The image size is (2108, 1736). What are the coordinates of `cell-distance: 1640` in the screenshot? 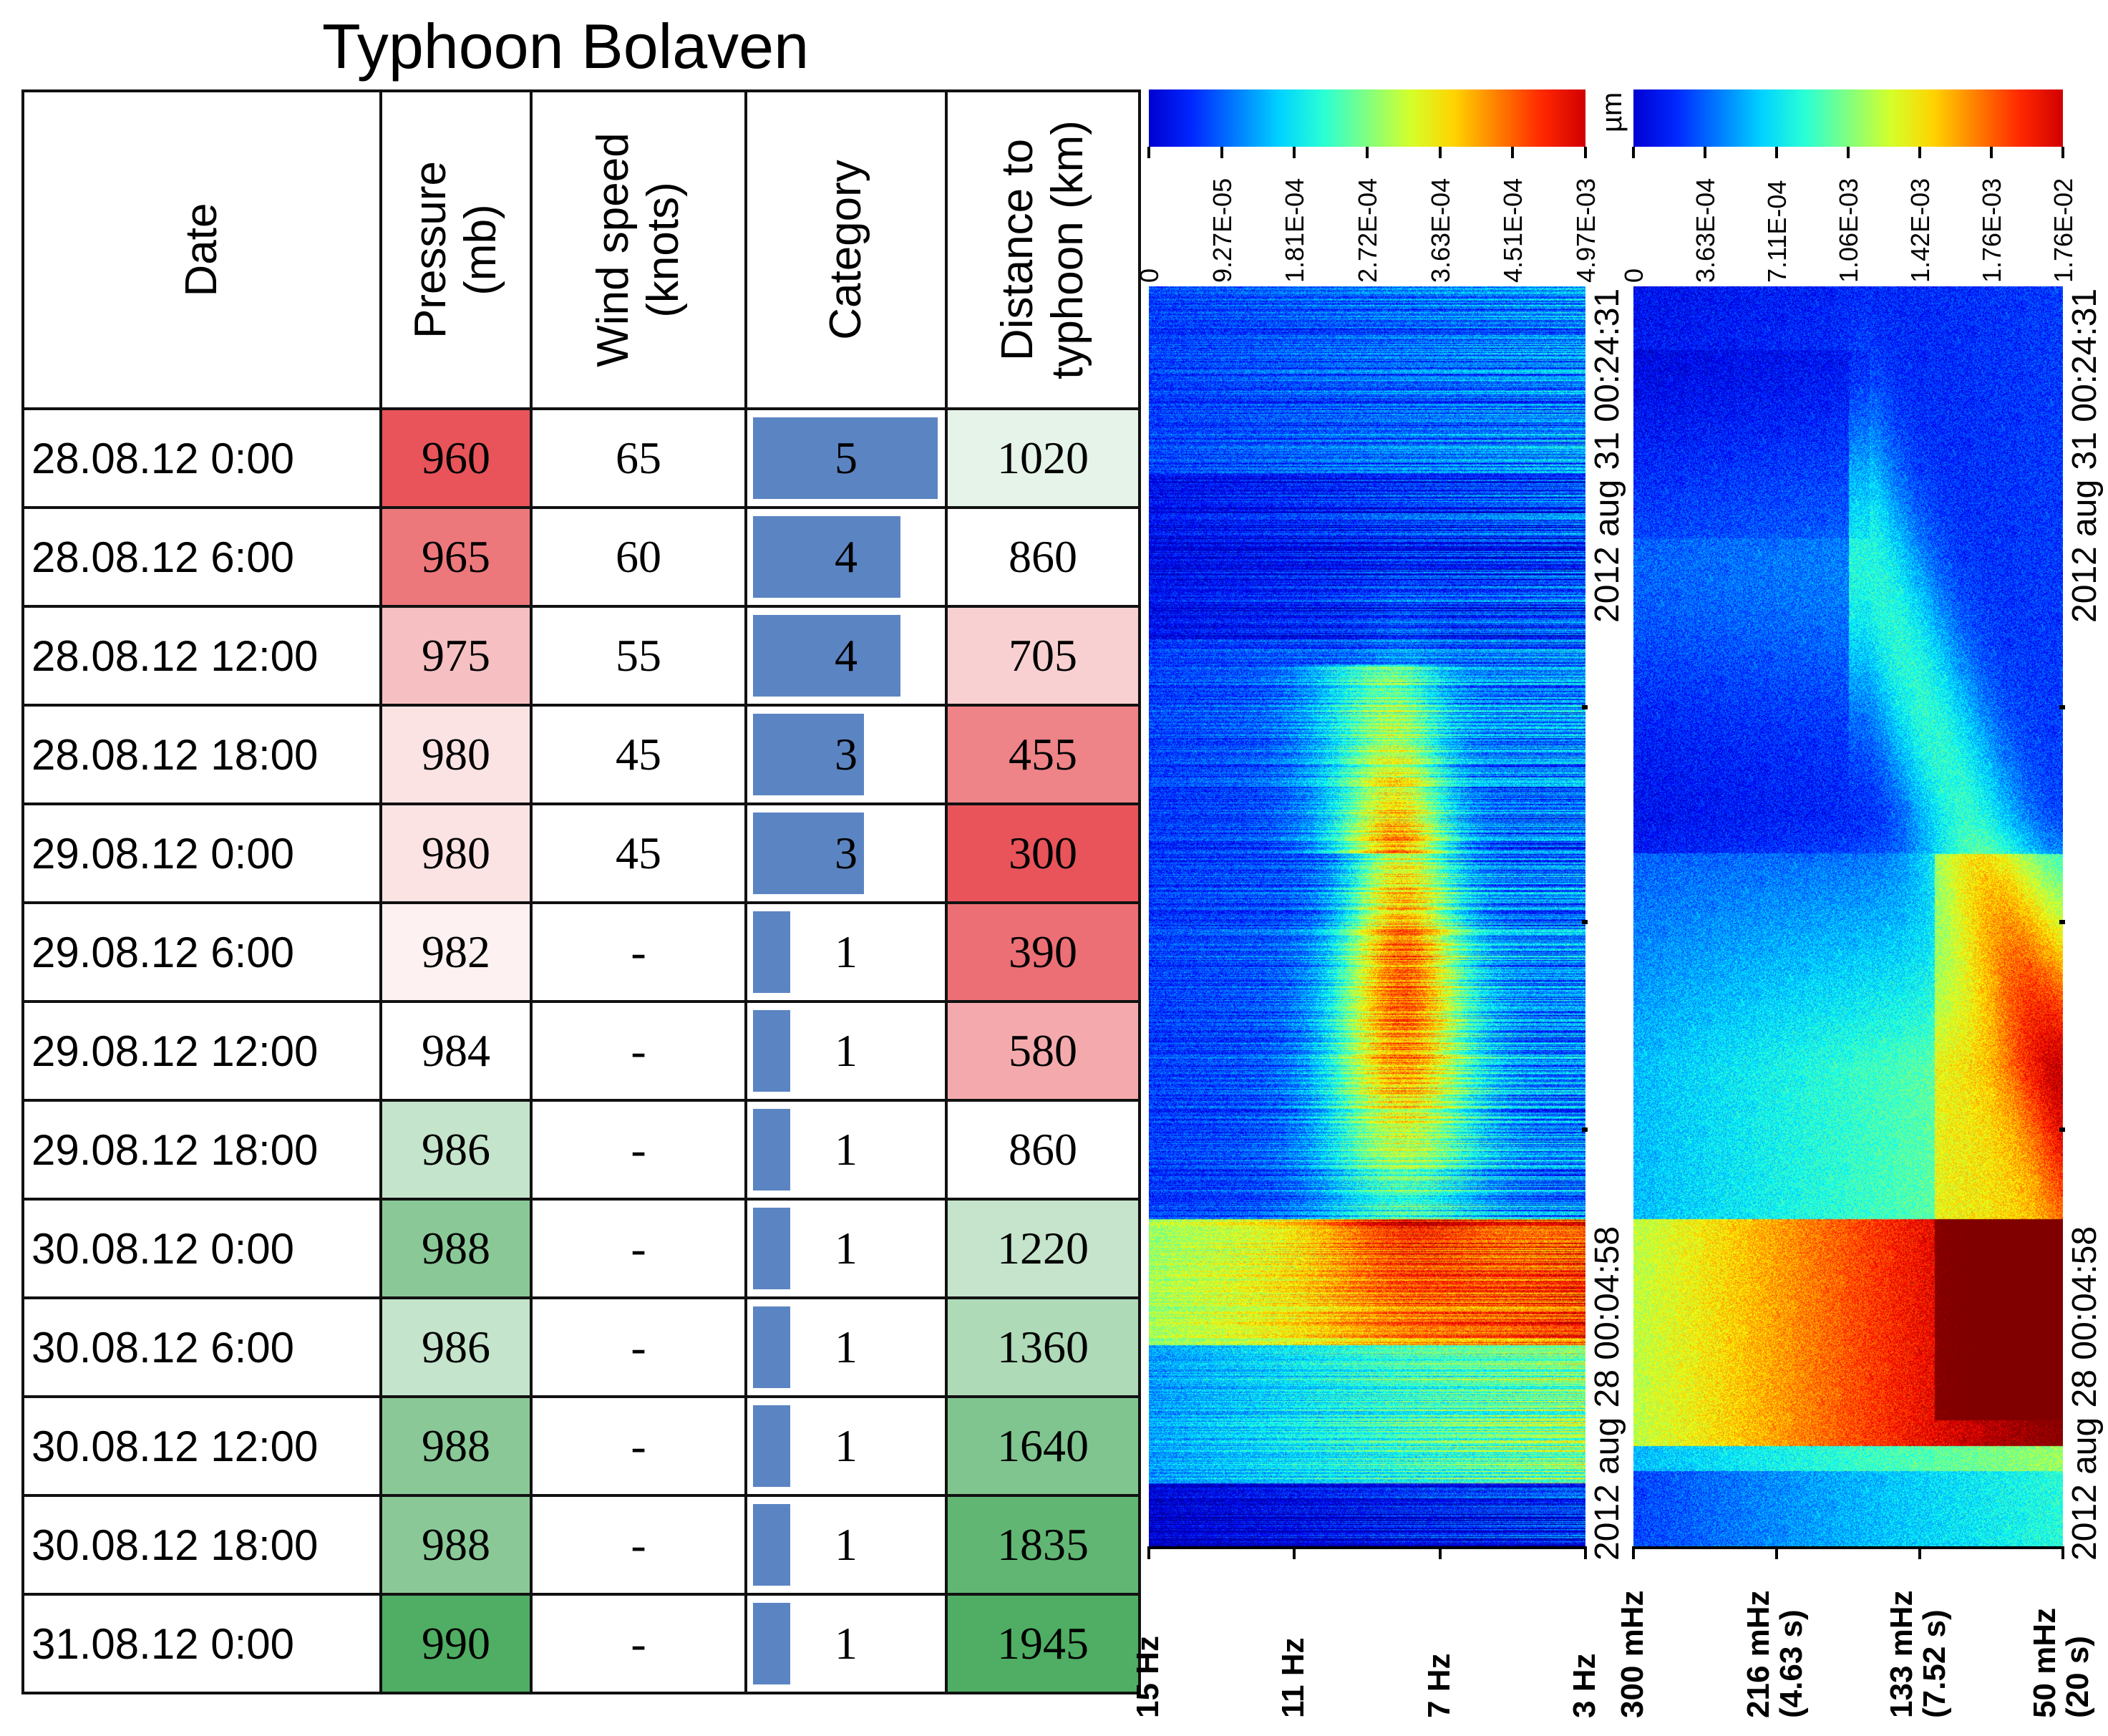 It's located at (1043, 1446).